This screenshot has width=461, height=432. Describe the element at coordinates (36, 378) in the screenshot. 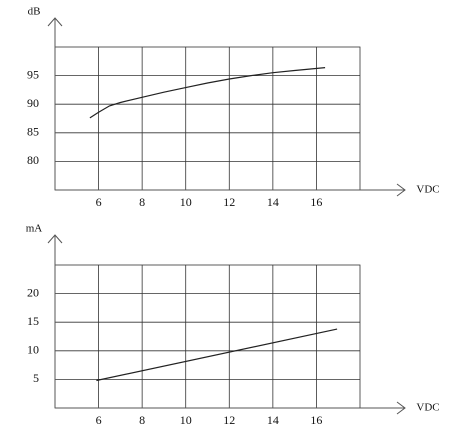

I see `y-tick-label: 5` at that location.